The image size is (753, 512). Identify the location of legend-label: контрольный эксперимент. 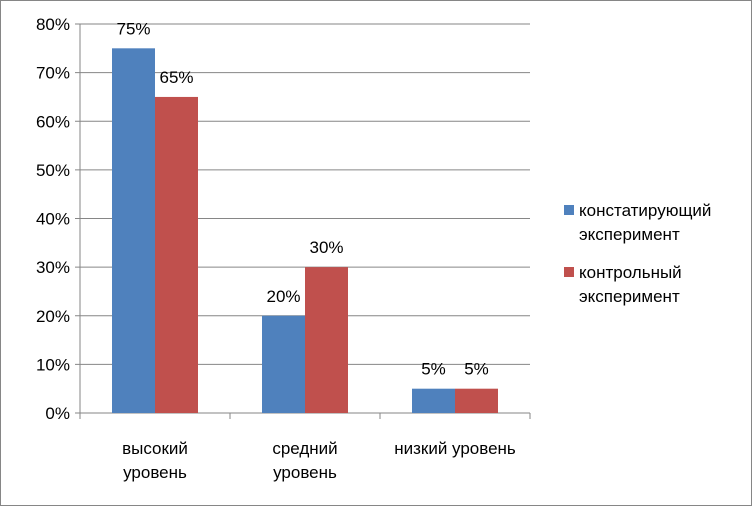
(630, 284).